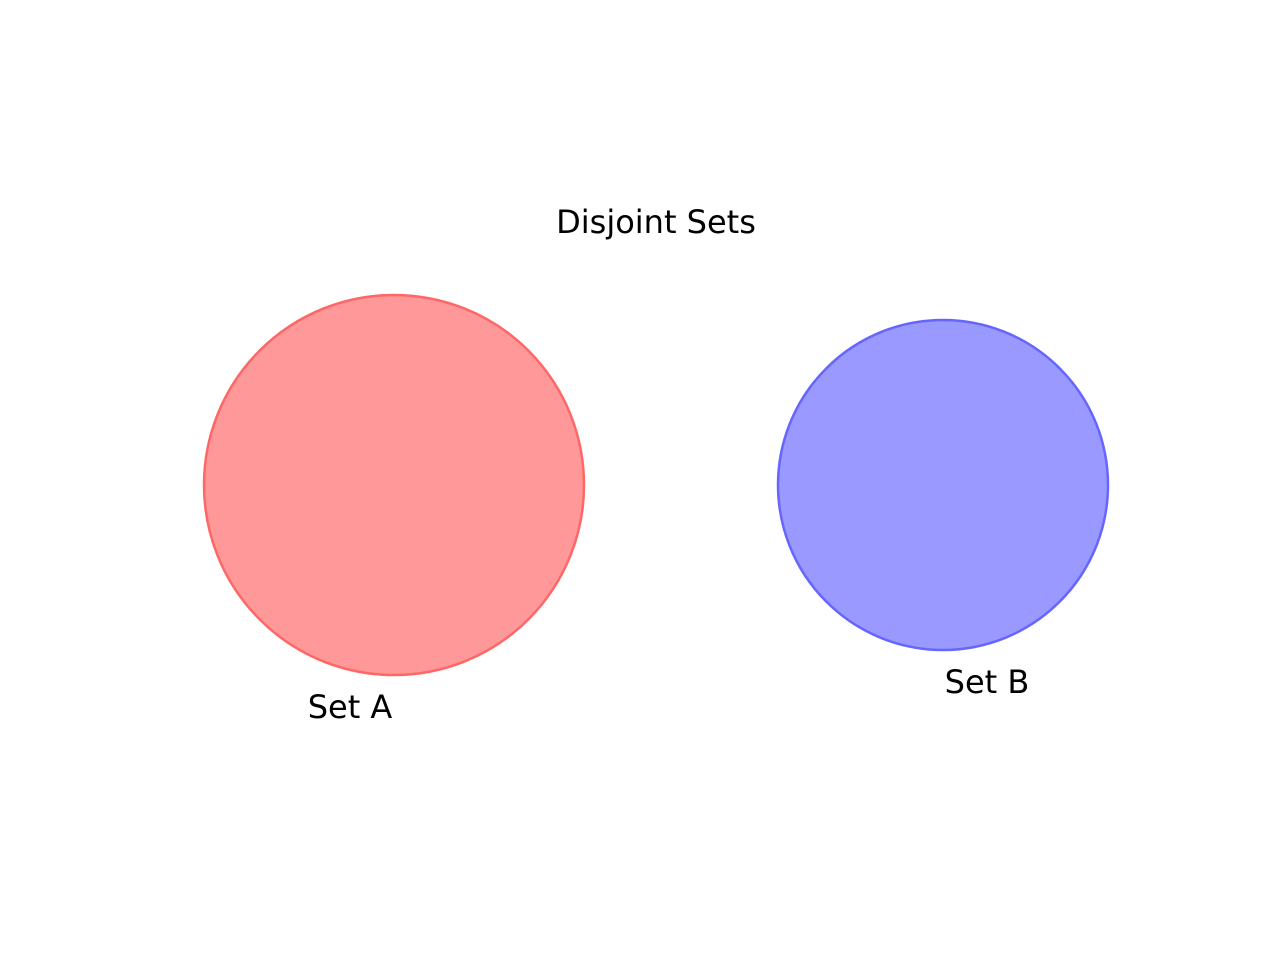 This screenshot has height=960, width=1280. Describe the element at coordinates (943, 485) in the screenshot. I see `set-b-circle` at that location.